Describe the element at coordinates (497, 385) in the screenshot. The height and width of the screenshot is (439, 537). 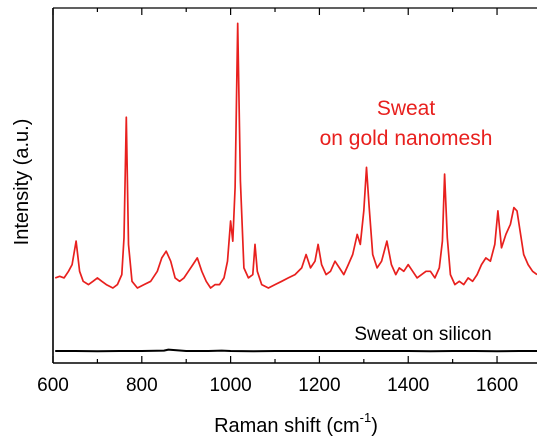
I see `x-tick-label: 1600` at that location.